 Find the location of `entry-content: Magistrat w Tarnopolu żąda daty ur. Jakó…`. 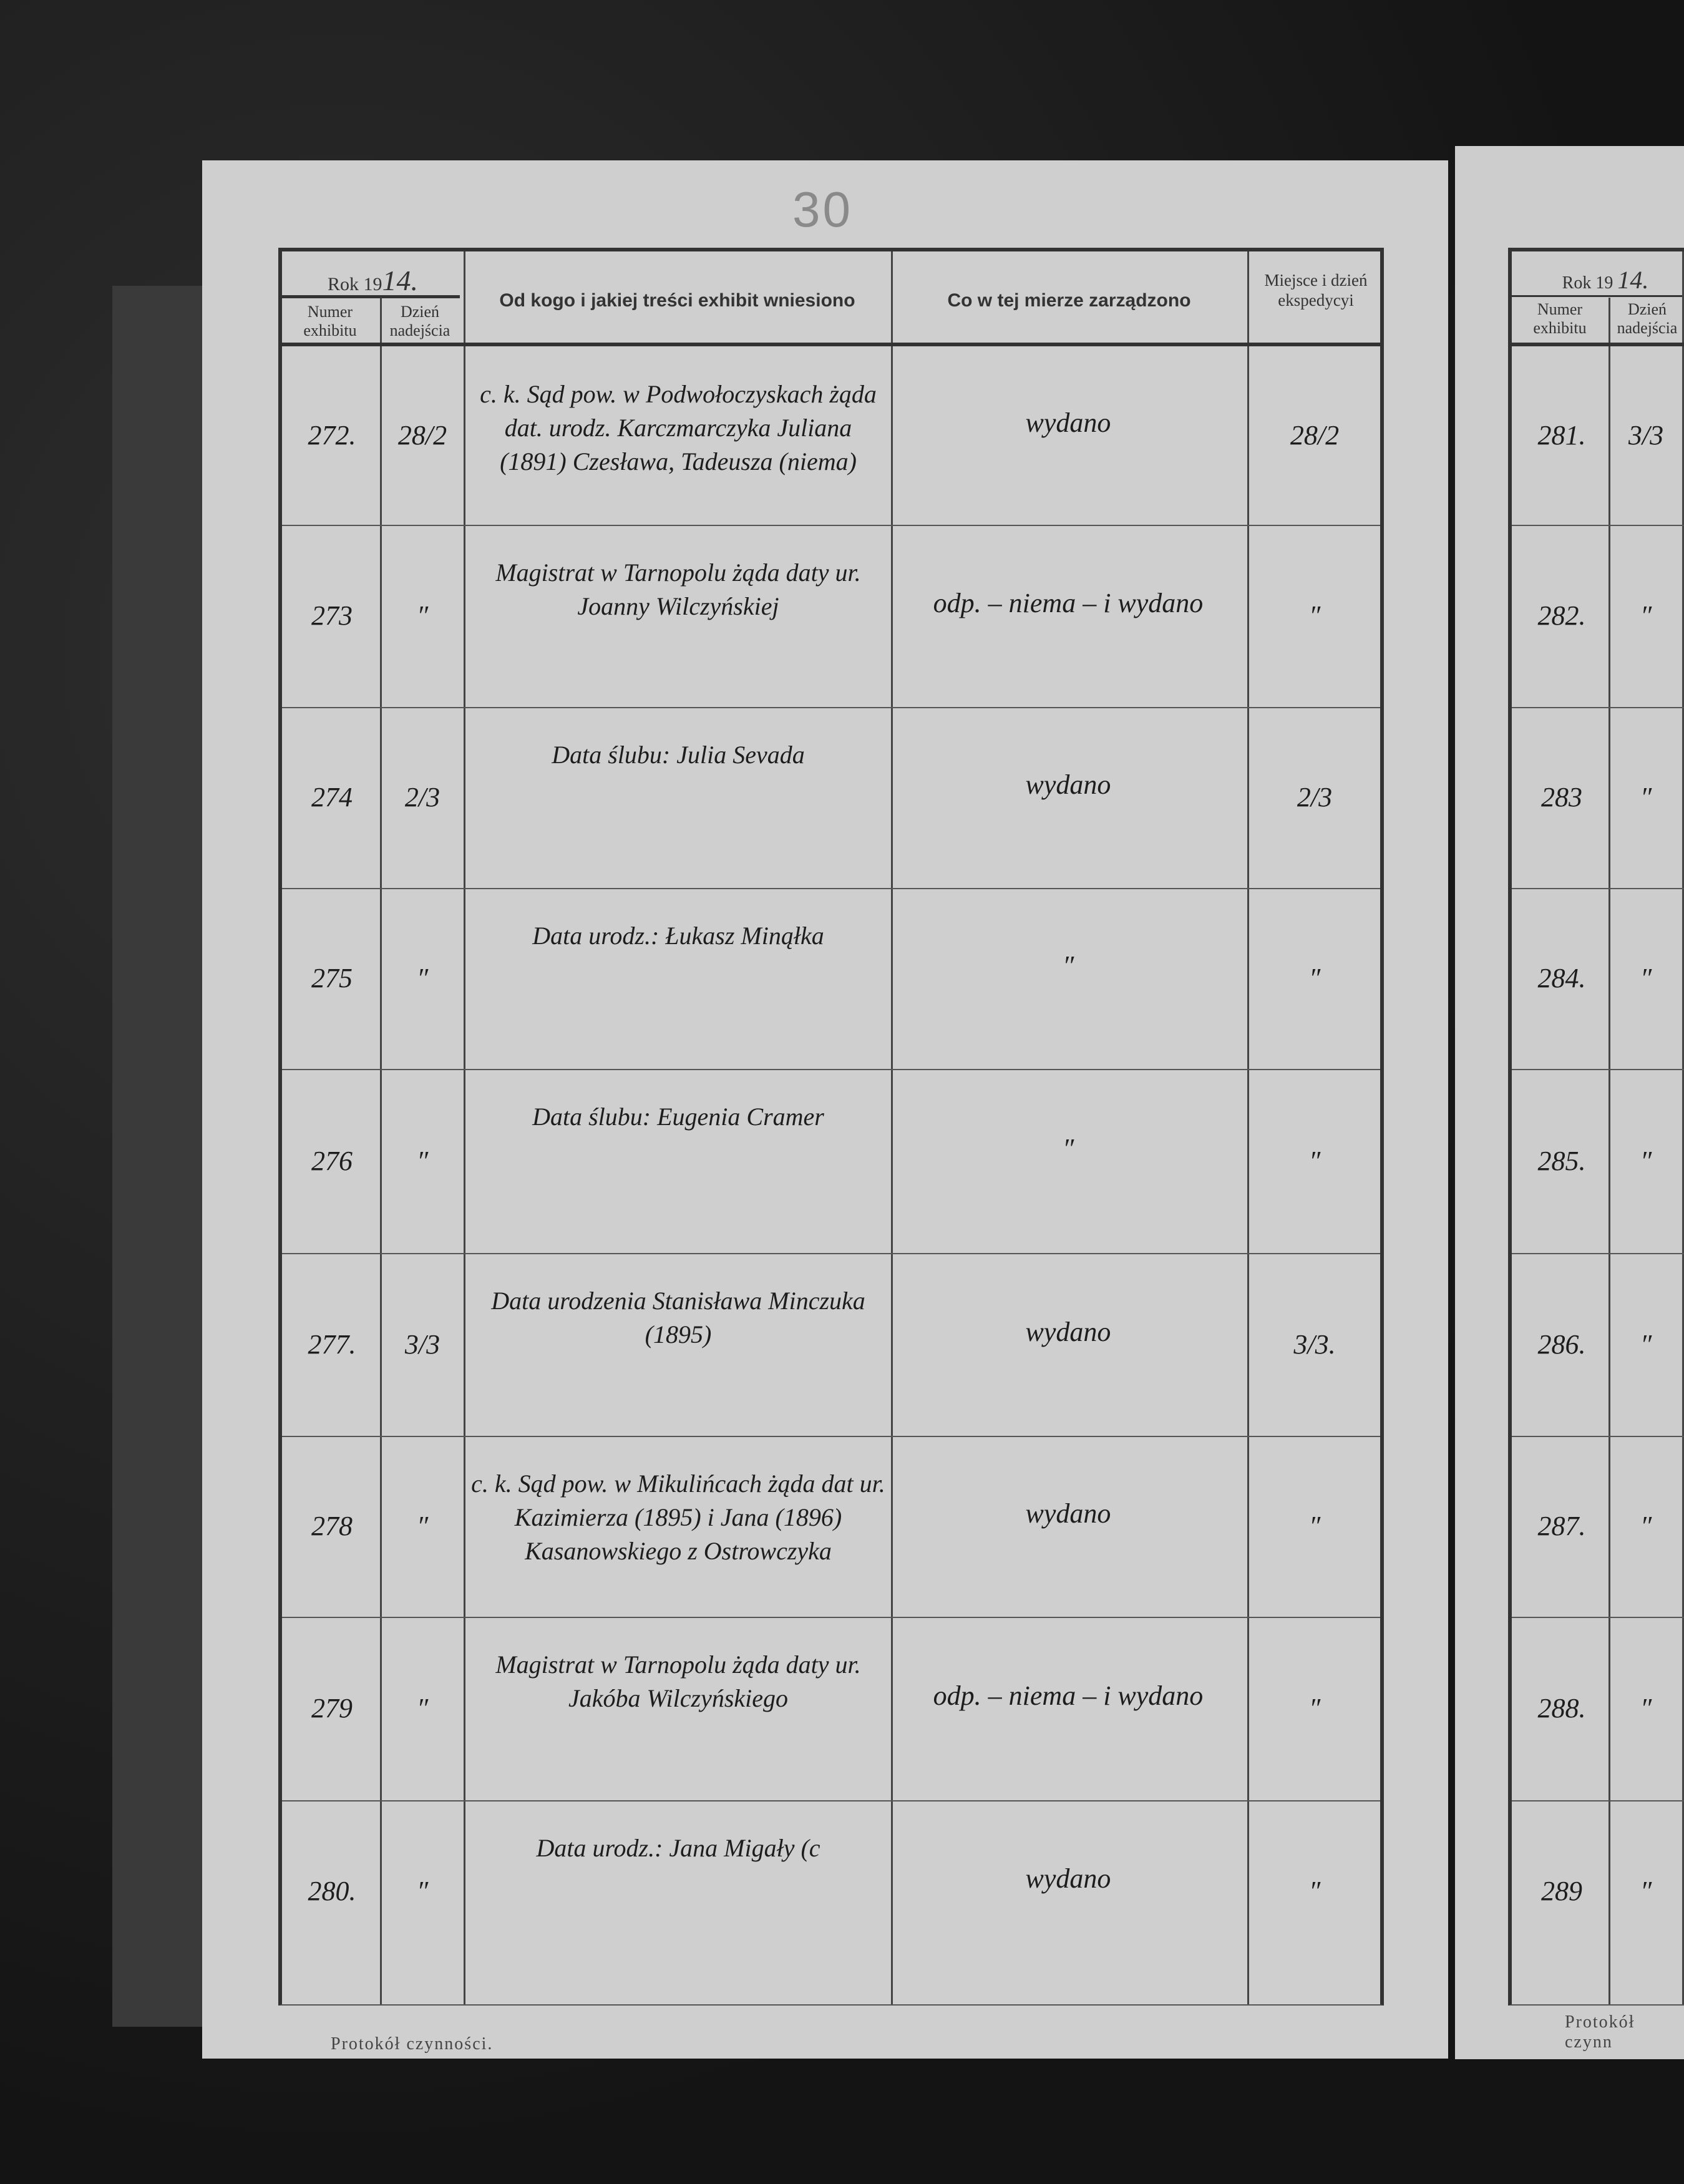

entry-content: Magistrat w Tarnopolu żąda daty ur. Jakó… is located at coordinates (678, 1681).